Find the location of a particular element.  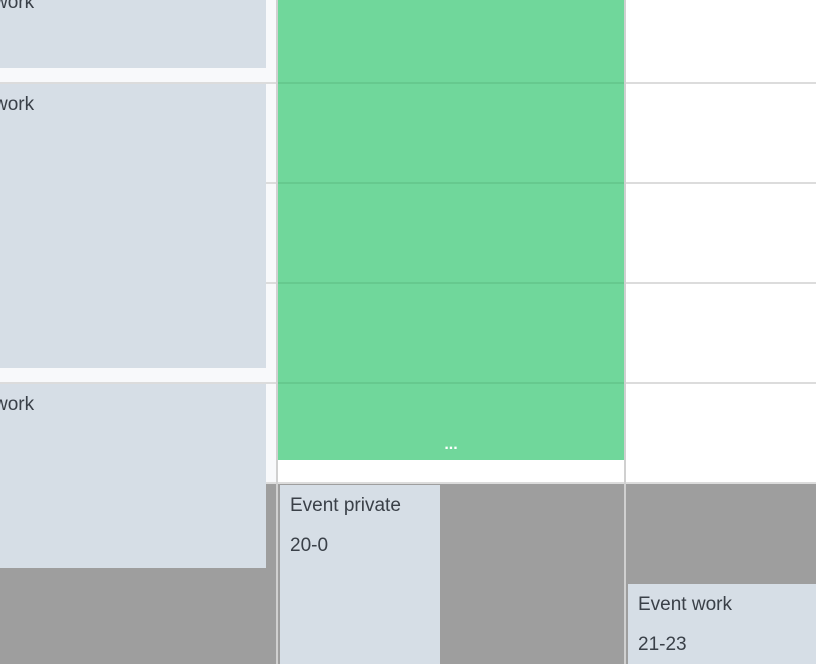

event-time: 20-0 is located at coordinates (309, 545).